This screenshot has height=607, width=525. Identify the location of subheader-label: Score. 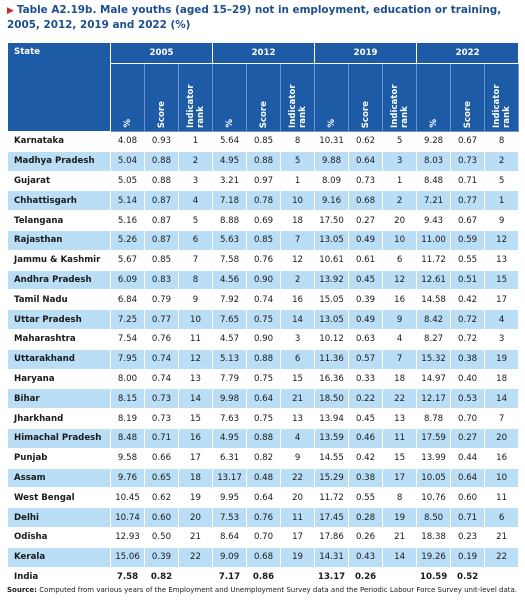
(263, 114).